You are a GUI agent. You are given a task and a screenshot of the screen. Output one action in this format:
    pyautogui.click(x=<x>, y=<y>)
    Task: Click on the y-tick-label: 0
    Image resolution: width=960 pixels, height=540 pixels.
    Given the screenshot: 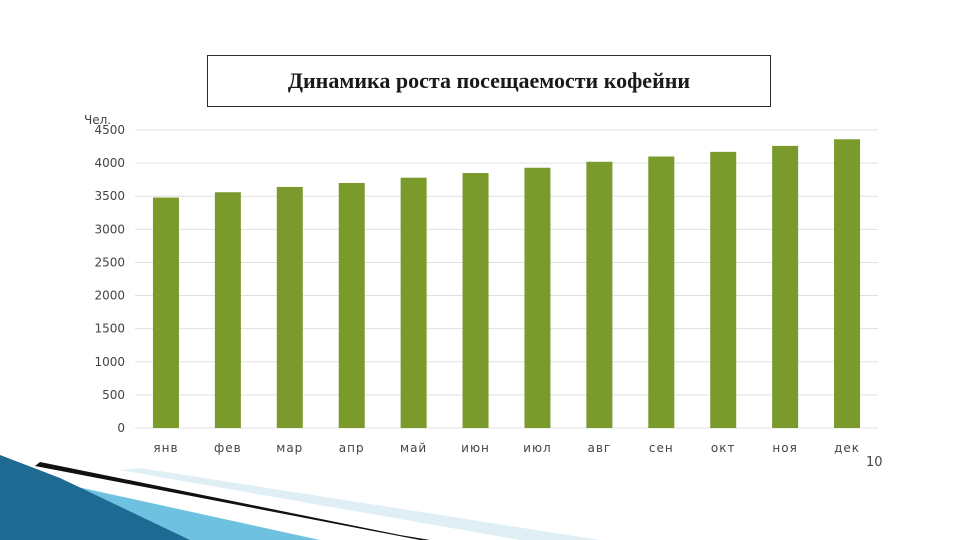 What is the action you would take?
    pyautogui.click(x=121, y=428)
    